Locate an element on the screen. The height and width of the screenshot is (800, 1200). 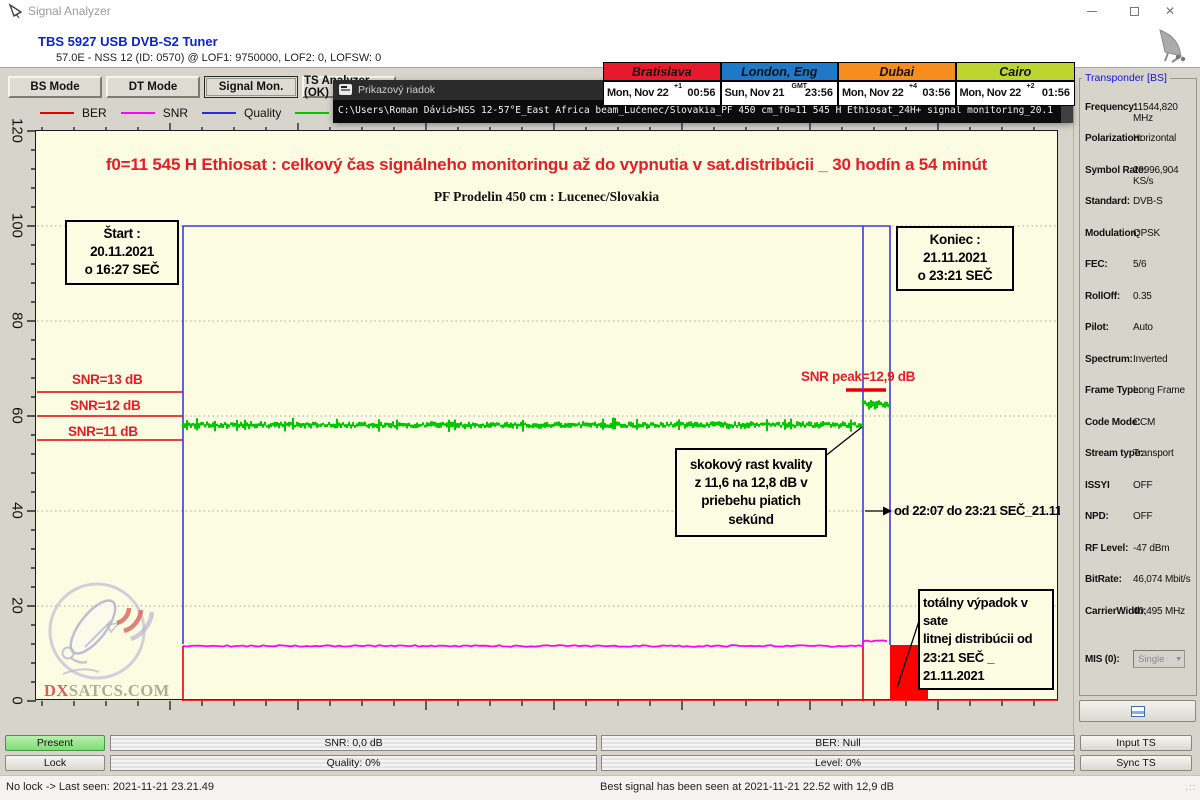
logo-dx: DX is located at coordinates (56, 690).